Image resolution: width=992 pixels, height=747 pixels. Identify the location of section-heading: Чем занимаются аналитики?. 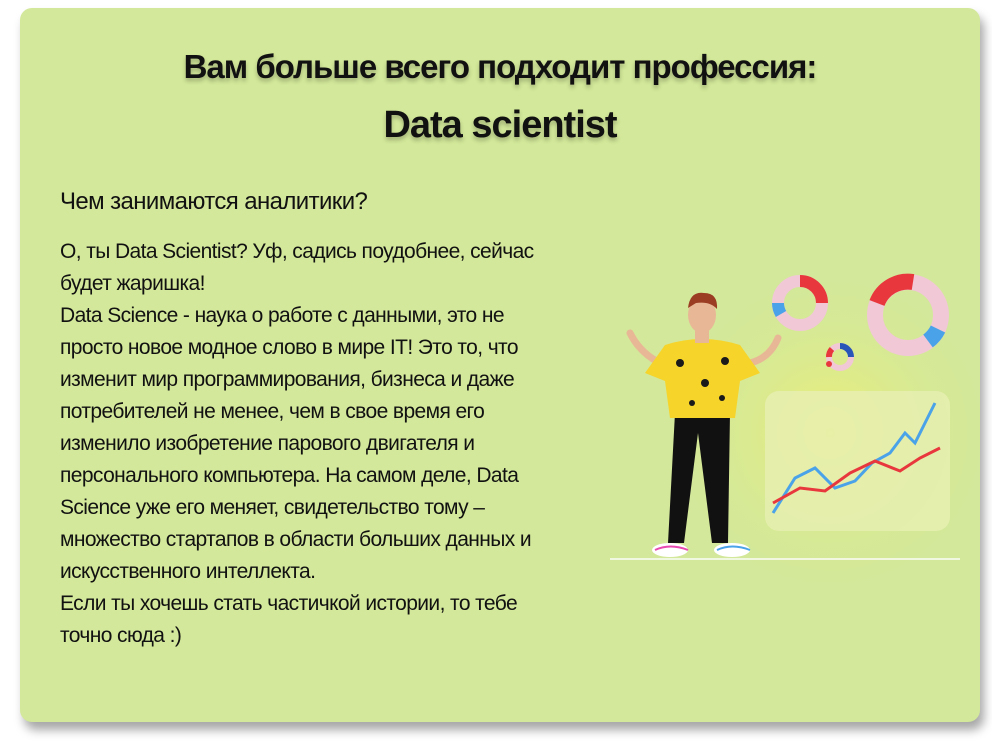
(214, 201).